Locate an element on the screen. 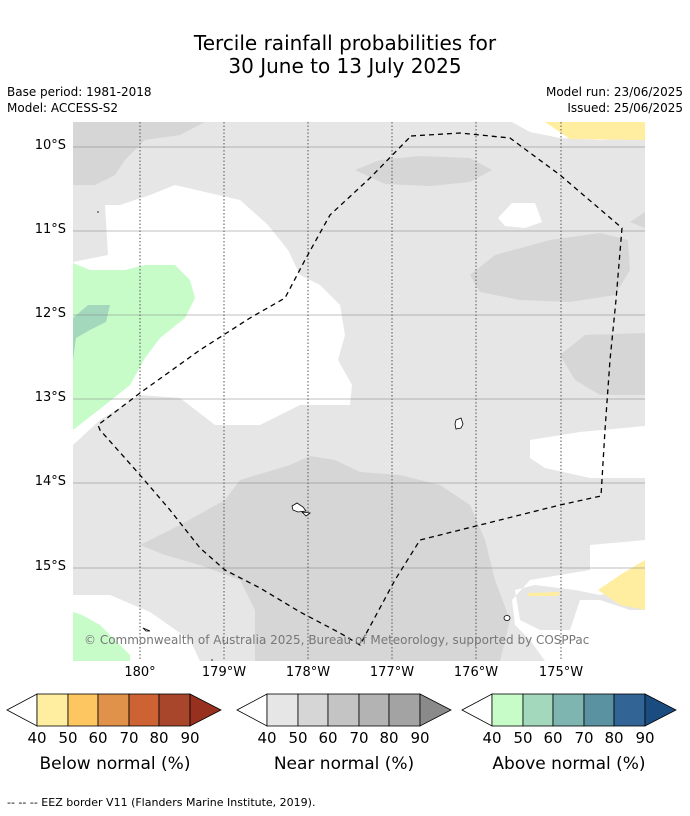 This screenshot has width=690, height=816. colorbar-caption-below: Below normal (%) is located at coordinates (115, 764).